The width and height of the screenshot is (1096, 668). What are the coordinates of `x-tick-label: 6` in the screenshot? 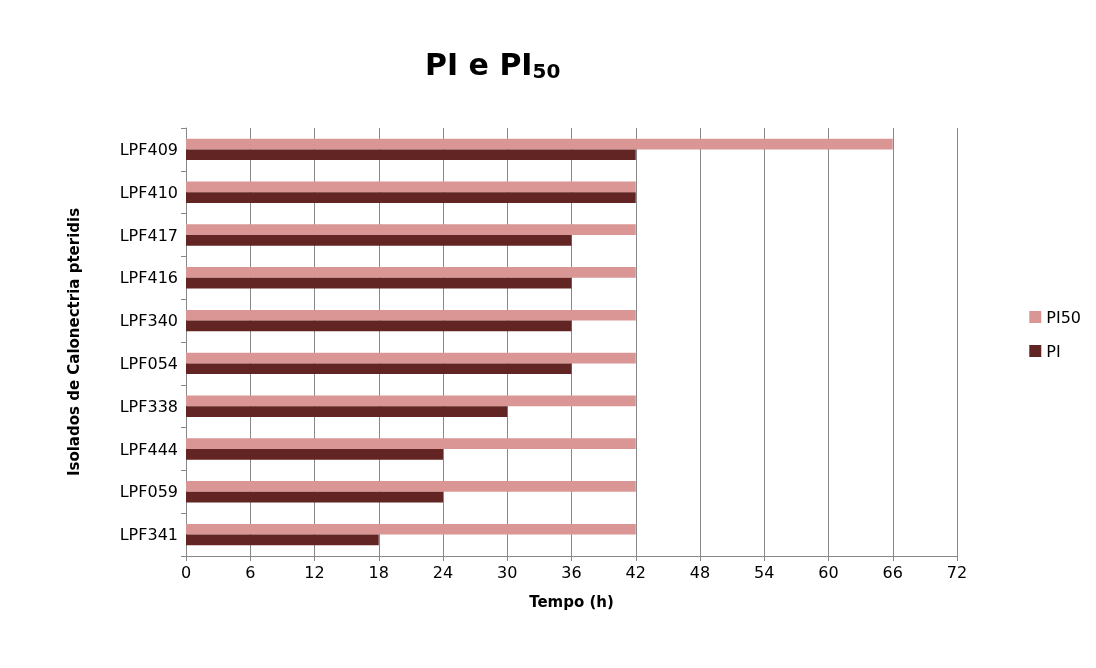 It's located at (250, 572).